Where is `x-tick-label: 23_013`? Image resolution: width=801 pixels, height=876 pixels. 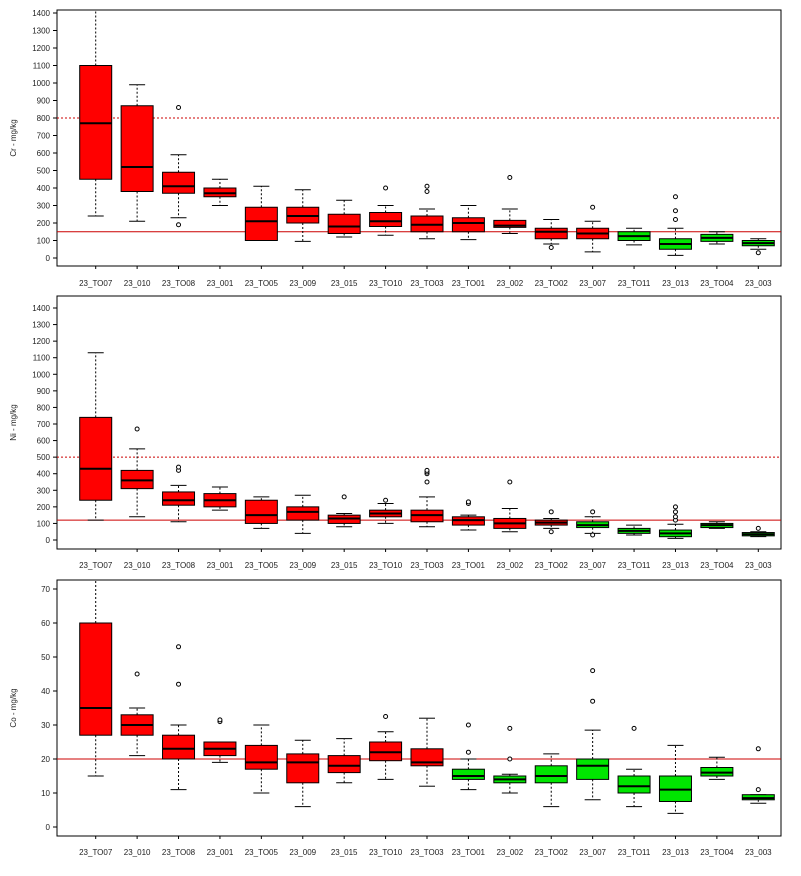
x-tick-label: 23_013 is located at coordinates (675, 283).